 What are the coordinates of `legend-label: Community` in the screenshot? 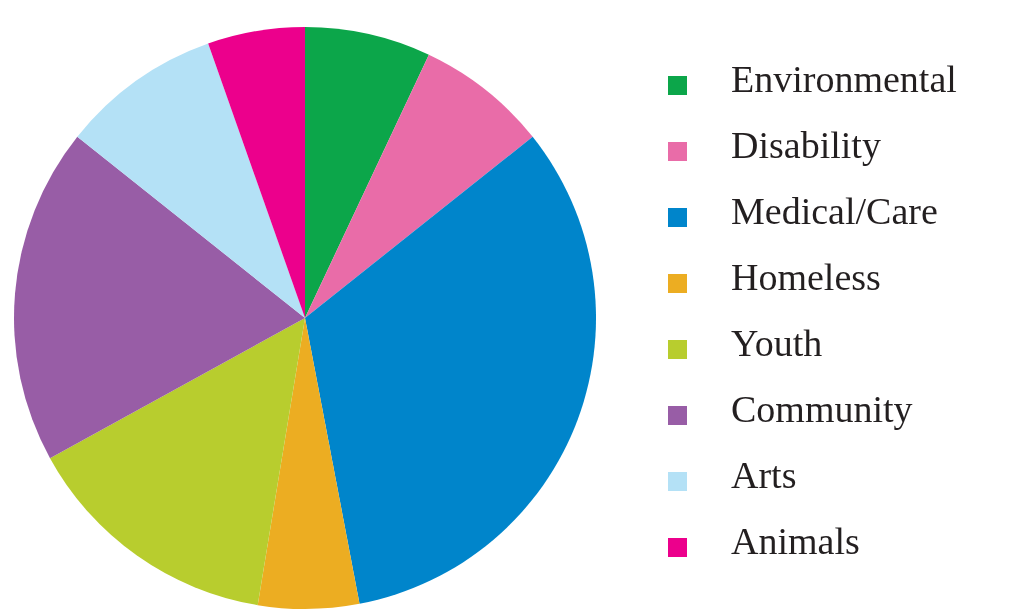 It's located at (822, 408).